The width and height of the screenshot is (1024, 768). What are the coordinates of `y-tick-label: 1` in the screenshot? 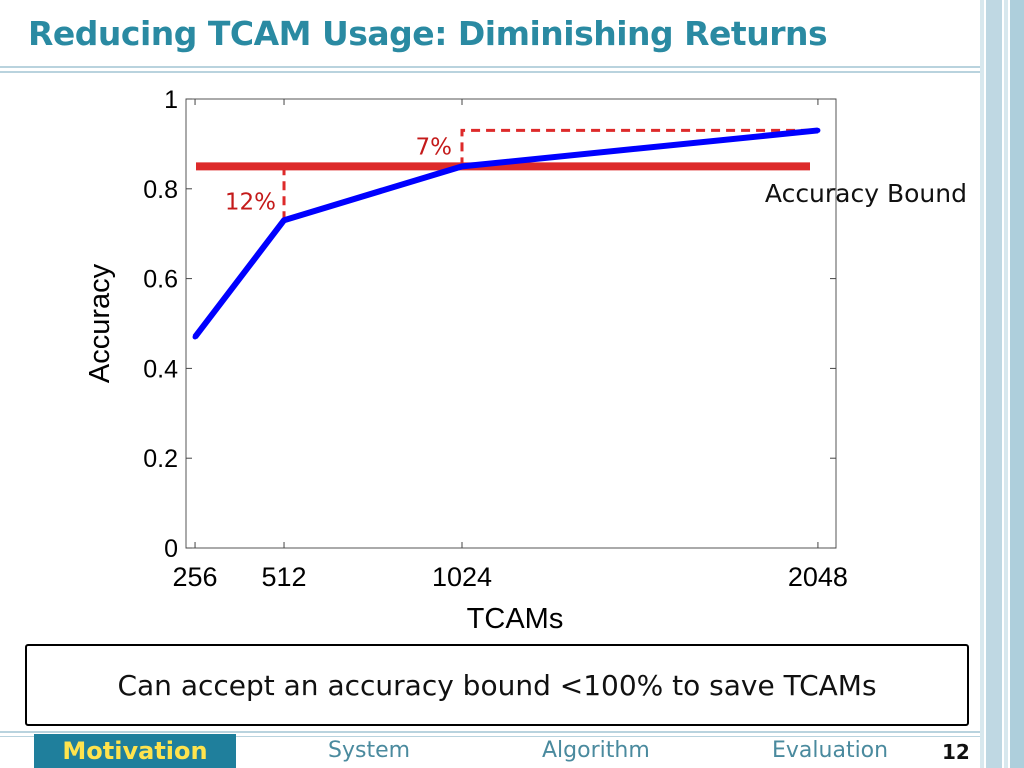 It's located at (171, 100).